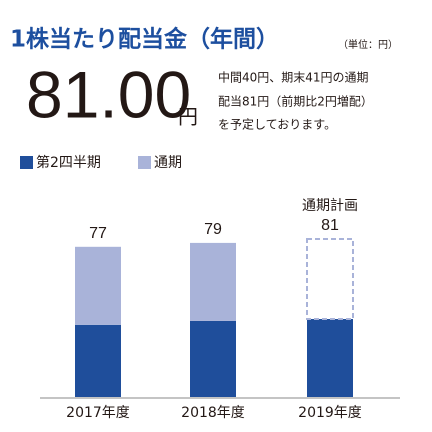 Image resolution: width=432 pixels, height=432 pixels. Describe the element at coordinates (98, 413) in the screenshot. I see `x-tick-label: 2017年度` at that location.